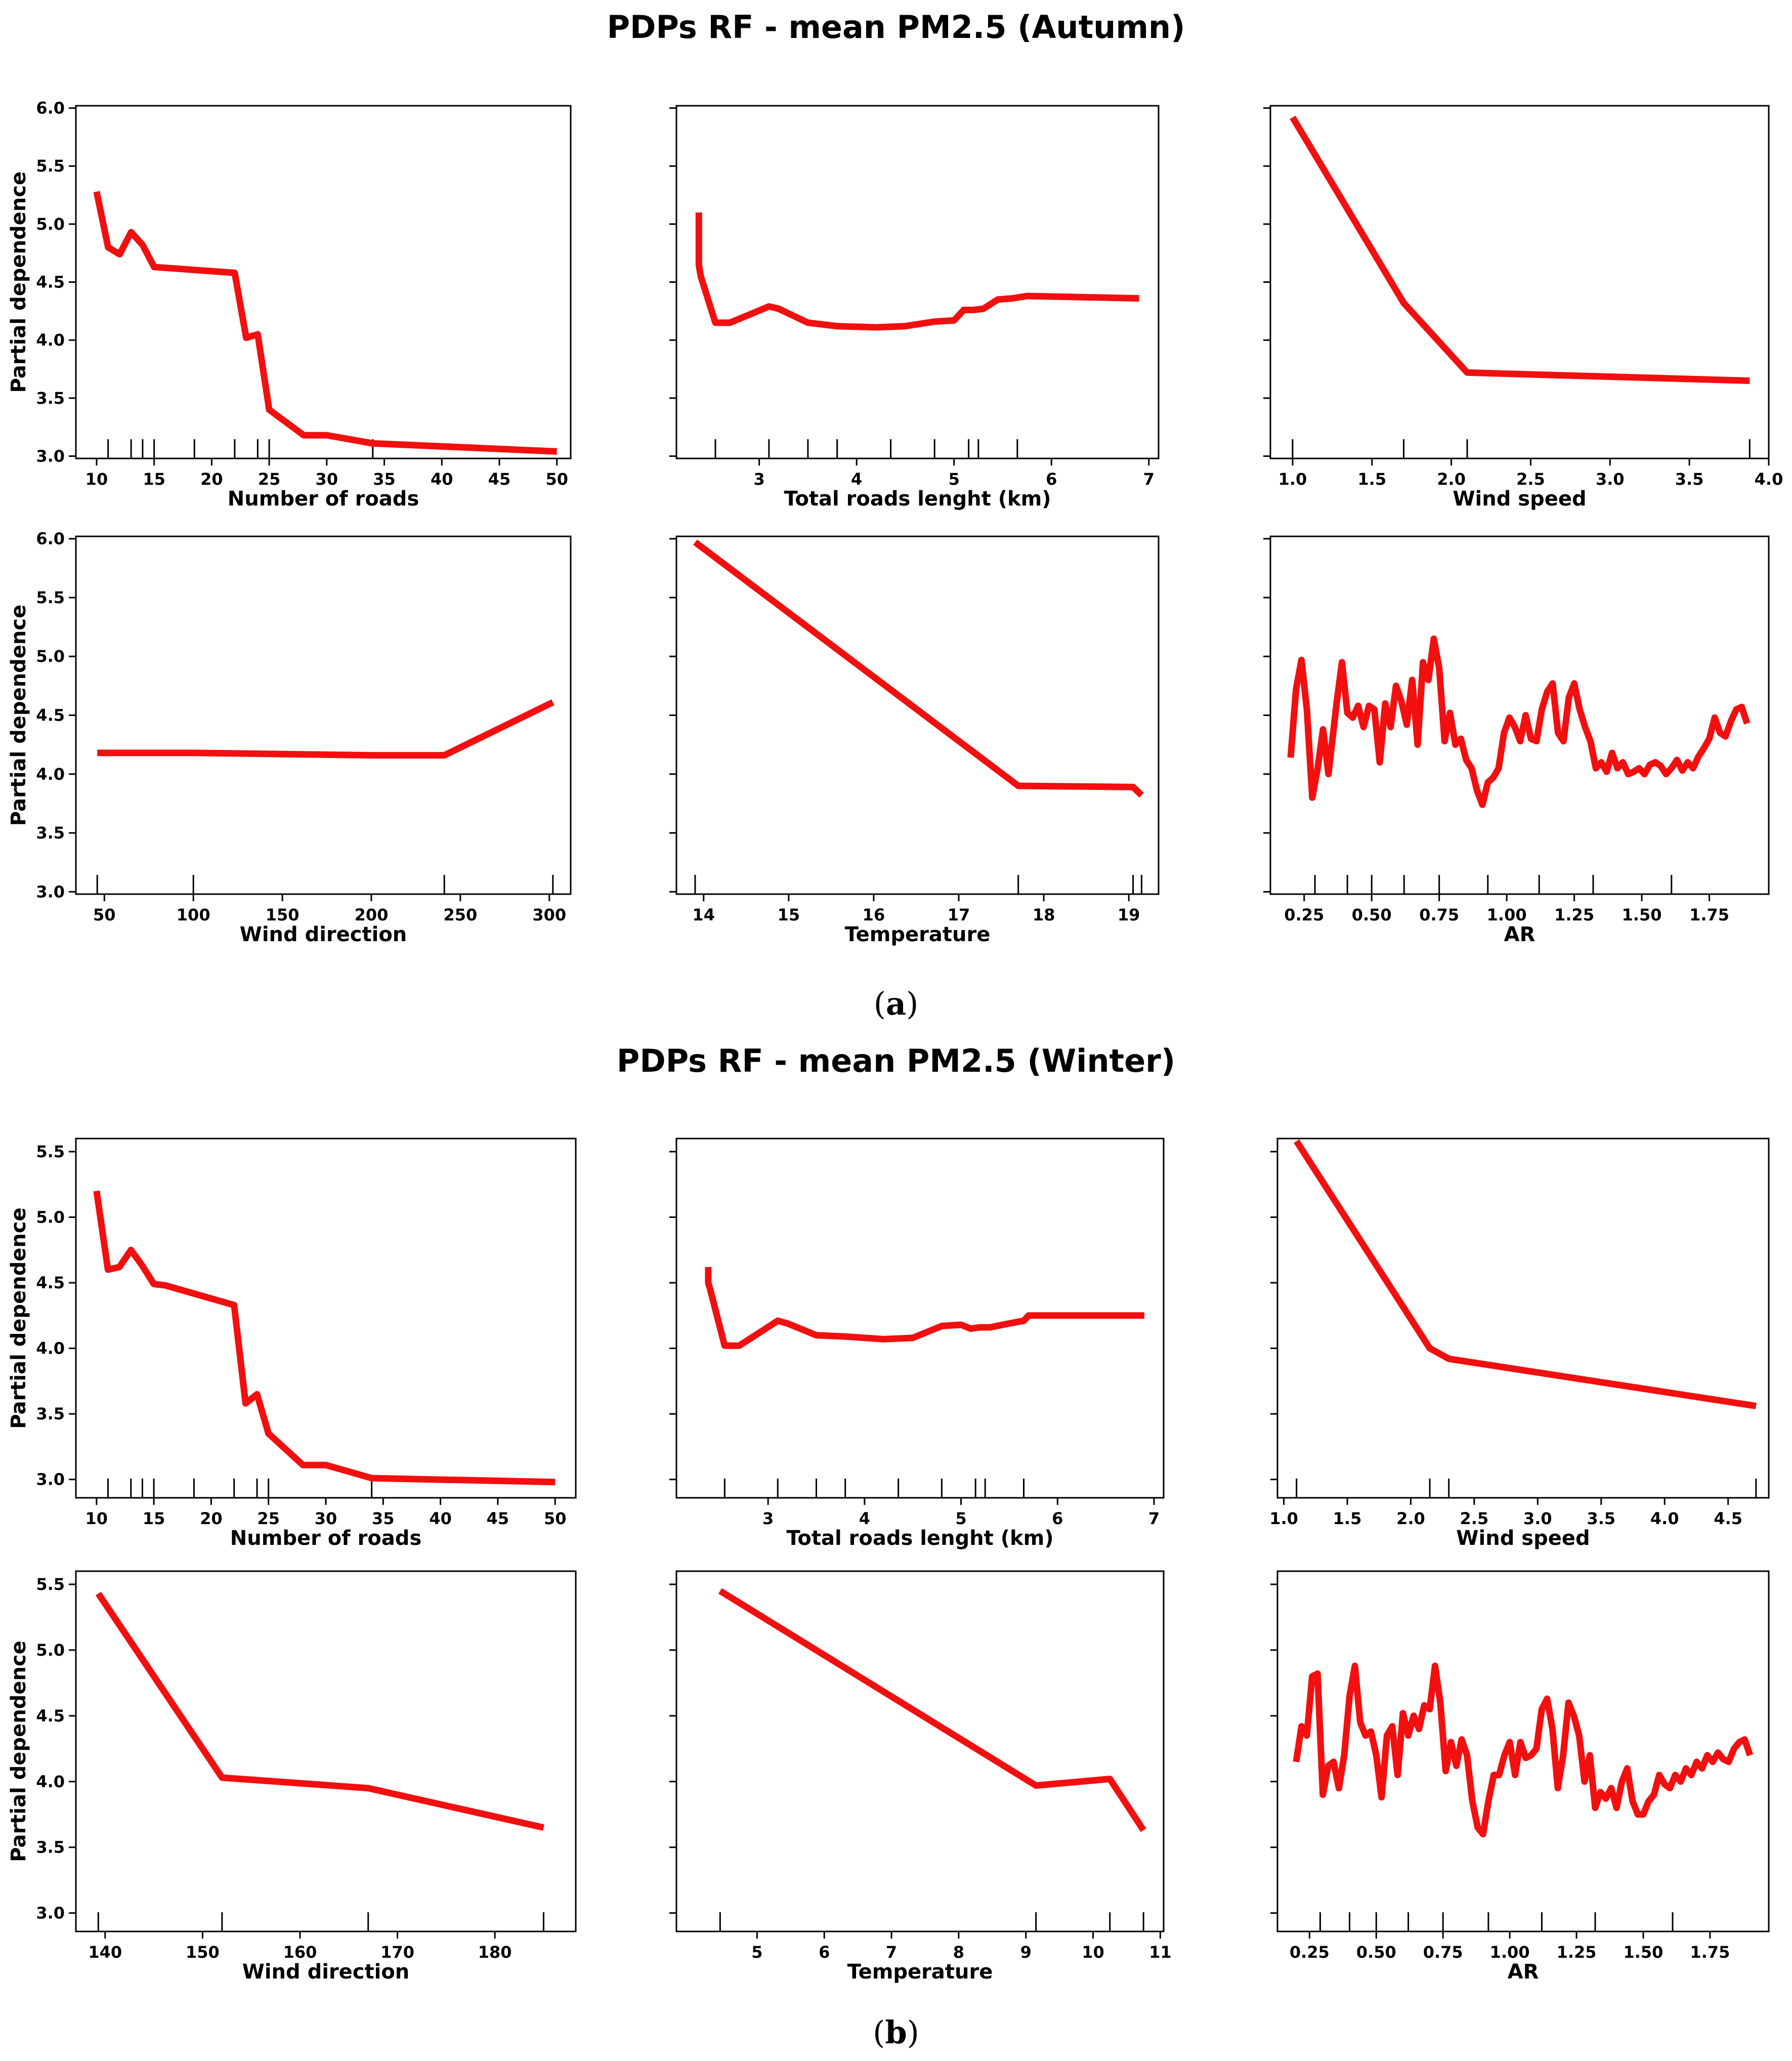  I want to click on x-tick-label: 170, so click(397, 1952).